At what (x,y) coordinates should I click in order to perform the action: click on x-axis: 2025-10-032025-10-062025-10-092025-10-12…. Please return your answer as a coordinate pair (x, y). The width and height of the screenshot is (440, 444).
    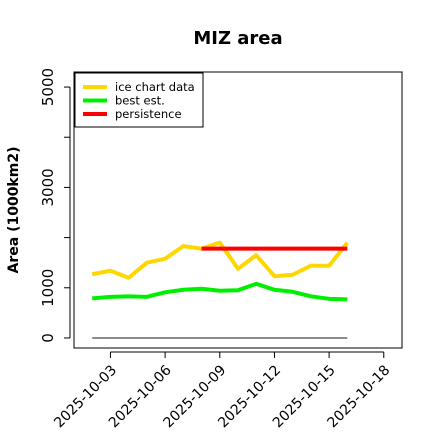
    Looking at the image, I should click on (222, 391).